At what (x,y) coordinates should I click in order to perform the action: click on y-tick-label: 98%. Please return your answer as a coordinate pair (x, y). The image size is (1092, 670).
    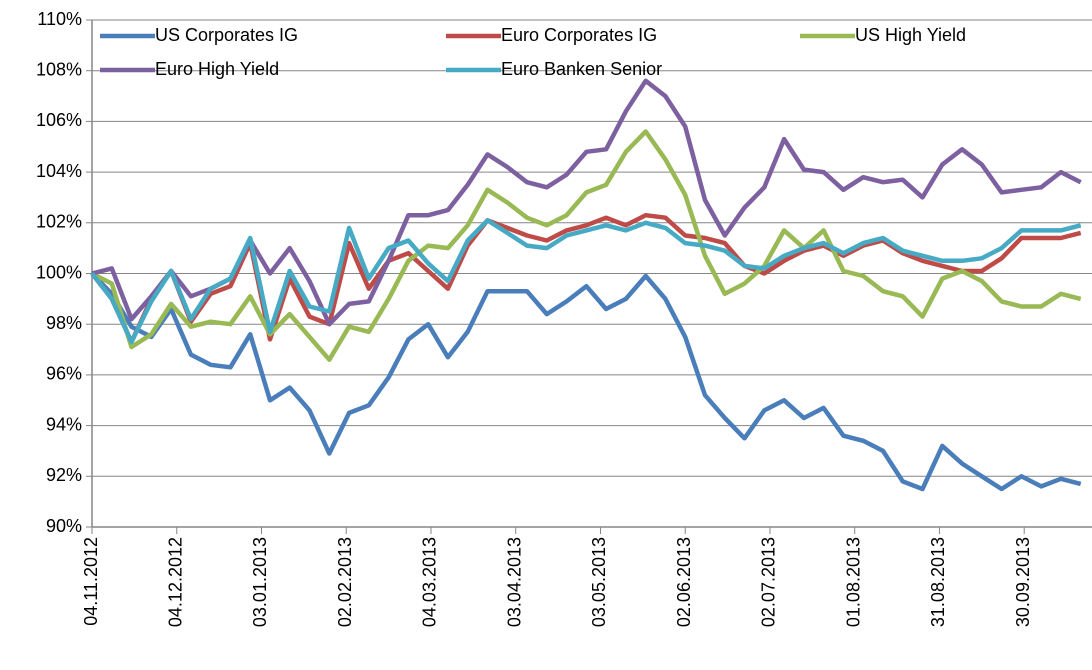
    Looking at the image, I should click on (64, 323).